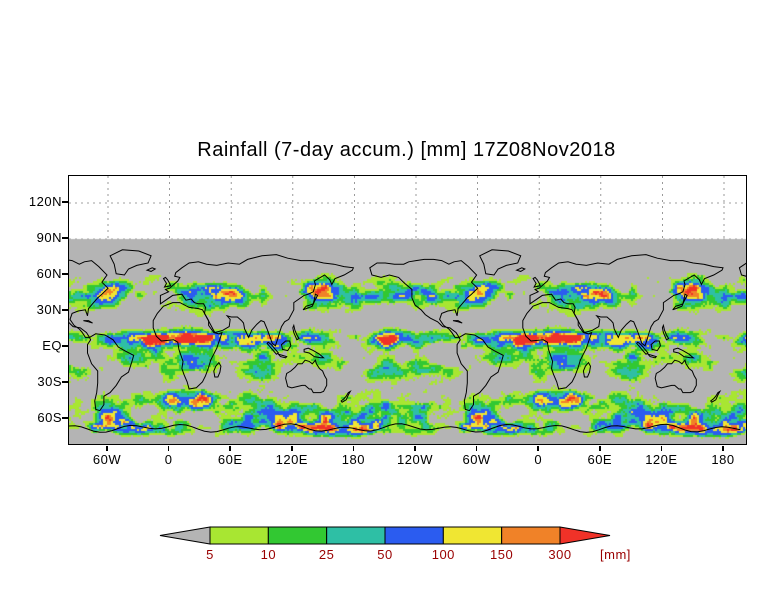 This screenshot has width=784, height=612. Describe the element at coordinates (615, 554) in the screenshot. I see `colorbar-unit-label: [mm]` at that location.